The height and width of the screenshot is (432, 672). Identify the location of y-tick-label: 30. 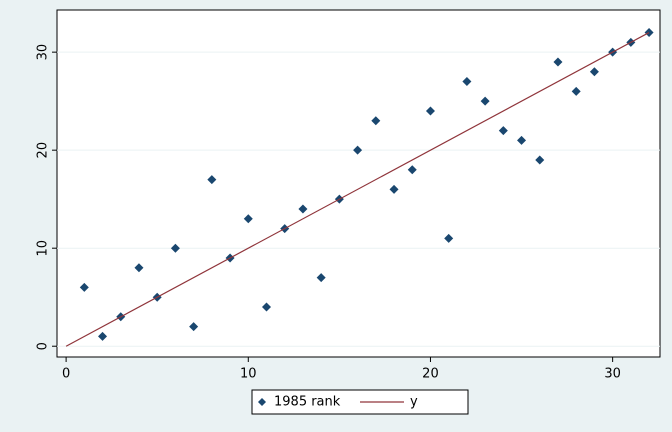
(43, 52).